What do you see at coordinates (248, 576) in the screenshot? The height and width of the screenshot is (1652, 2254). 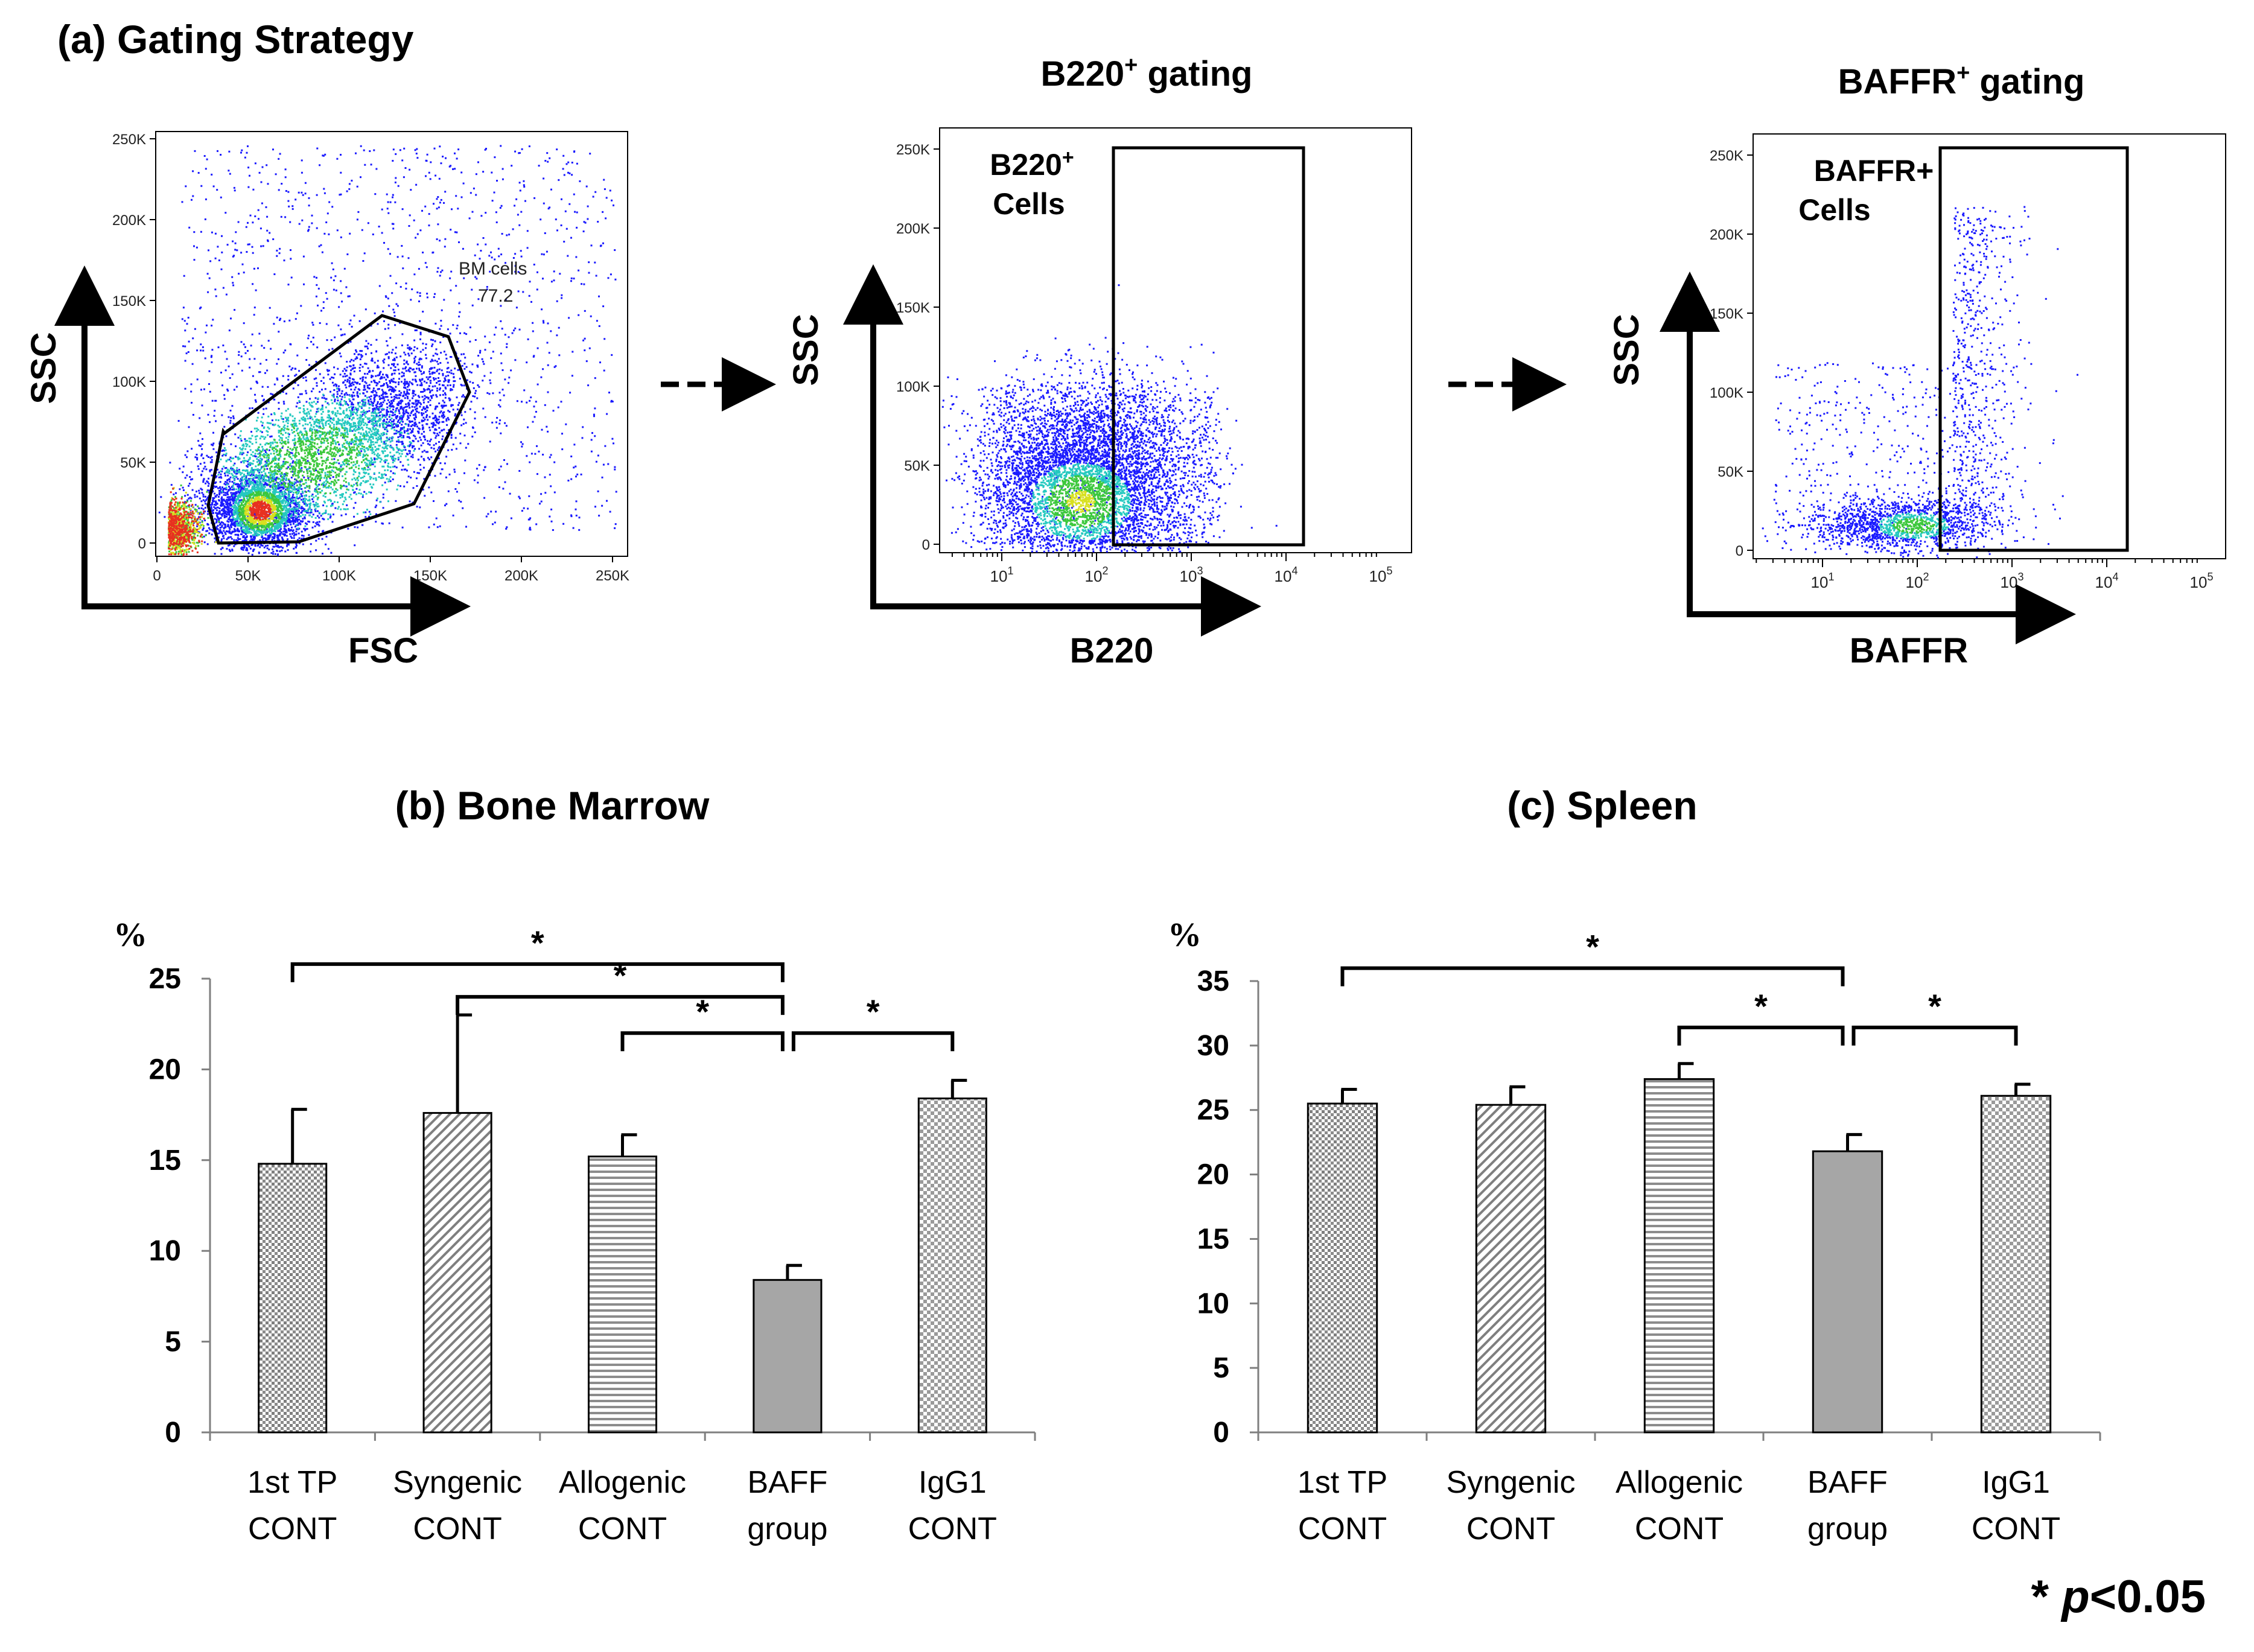 I see `x-tick-label: 50K` at bounding box center [248, 576].